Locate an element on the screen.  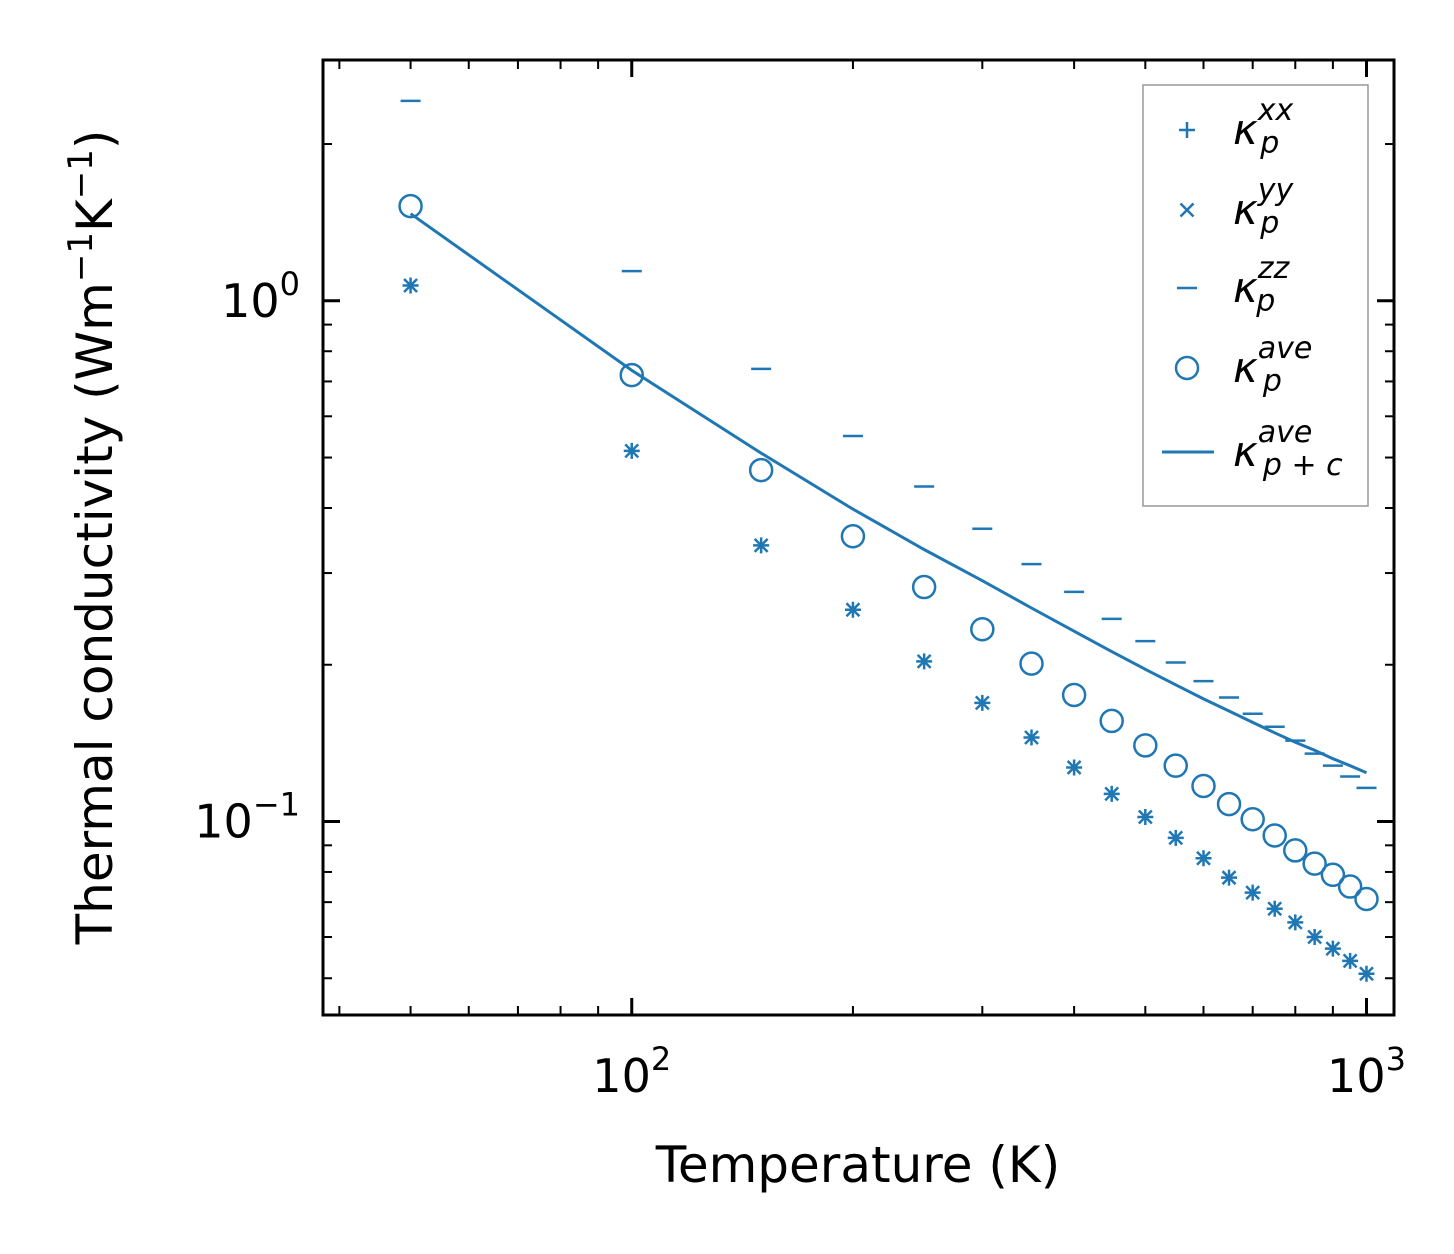
legend-label: κave p + c is located at coordinates (1288, 449).